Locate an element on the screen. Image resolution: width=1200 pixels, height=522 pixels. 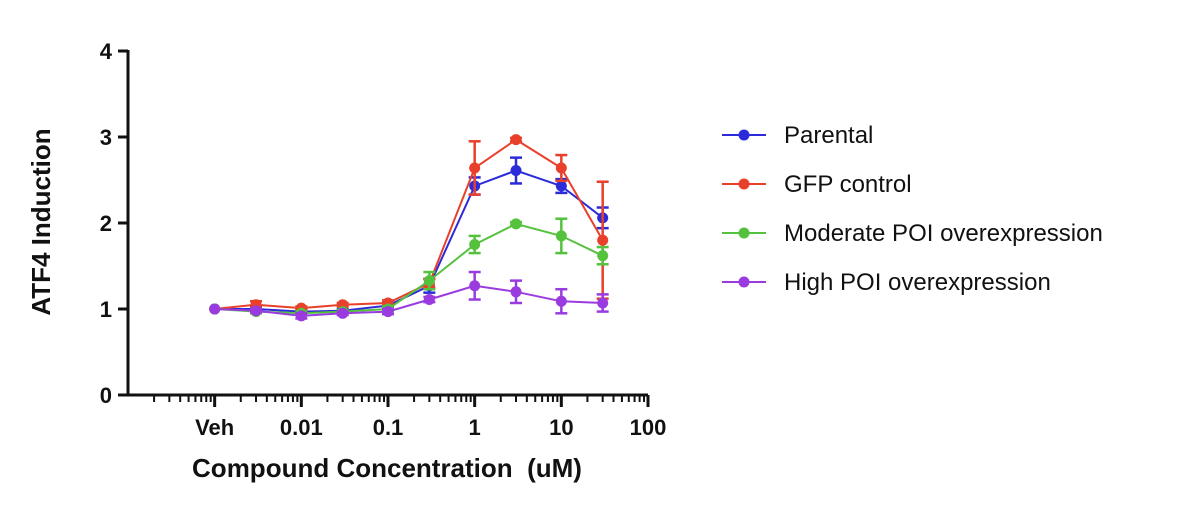
x-tick-label: Veh is located at coordinates (214, 427).